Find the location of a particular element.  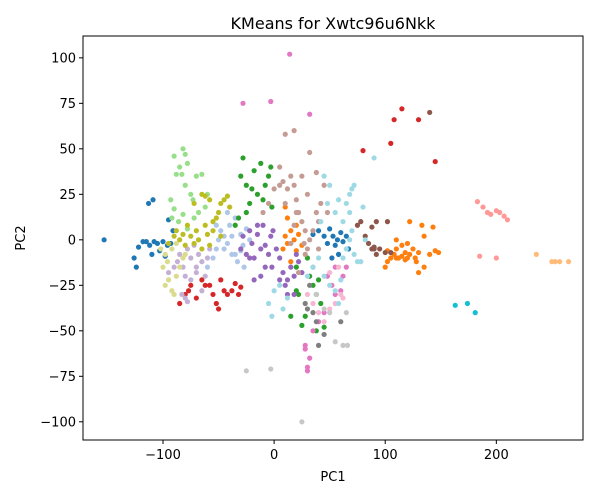

x-tick-label: −100 is located at coordinates (163, 455).